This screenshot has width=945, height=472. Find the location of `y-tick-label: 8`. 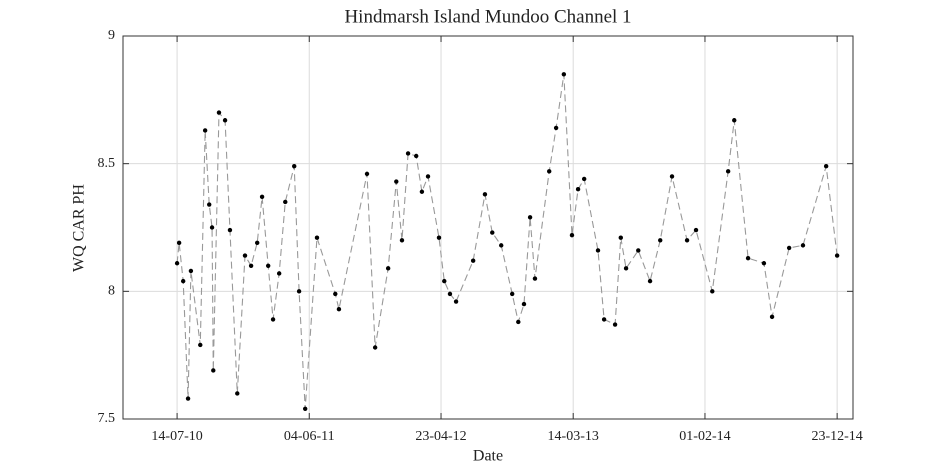

y-tick-label: 8 is located at coordinates (111, 291).